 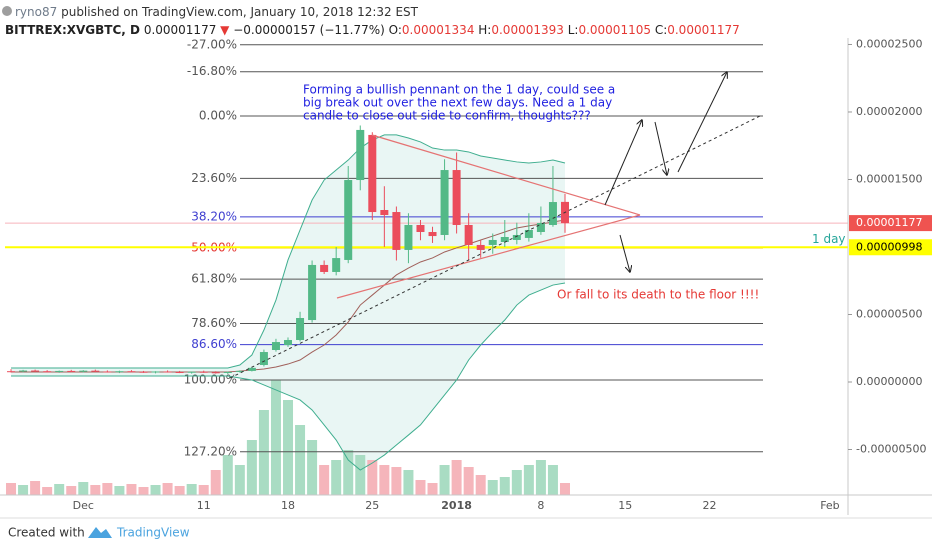 I want to click on fib-label: -27.00%, so click(x=212, y=44).